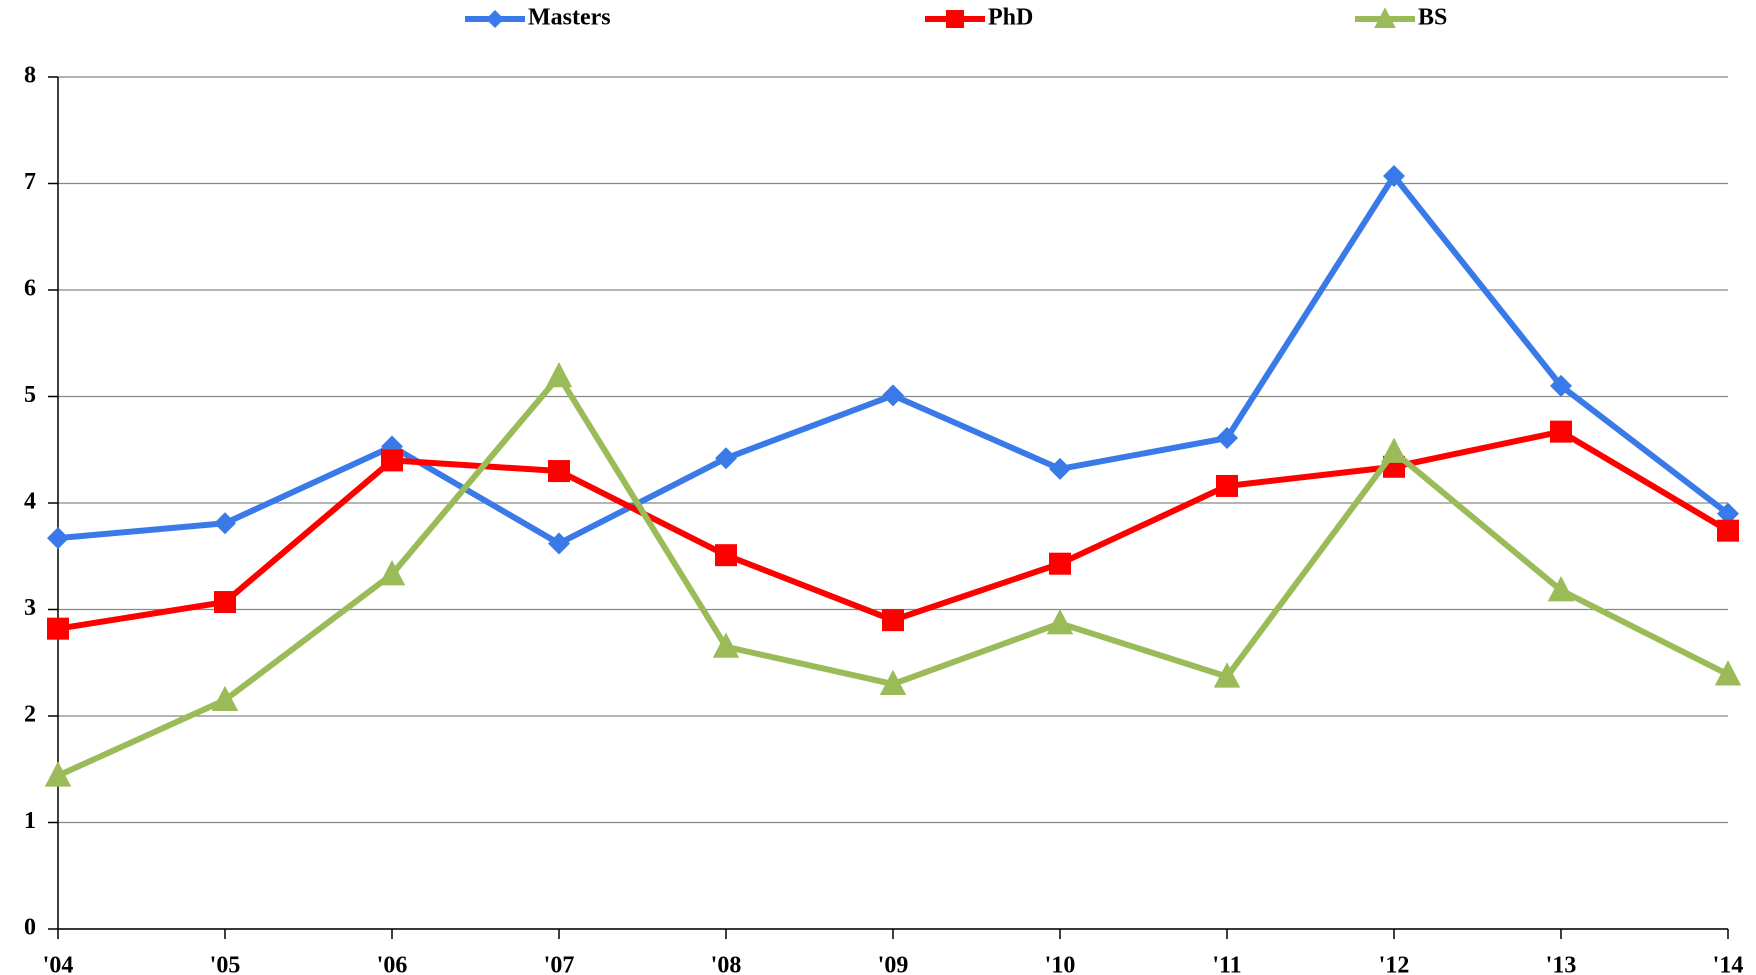  What do you see at coordinates (30, 821) in the screenshot?
I see `y-tick-label: 1` at bounding box center [30, 821].